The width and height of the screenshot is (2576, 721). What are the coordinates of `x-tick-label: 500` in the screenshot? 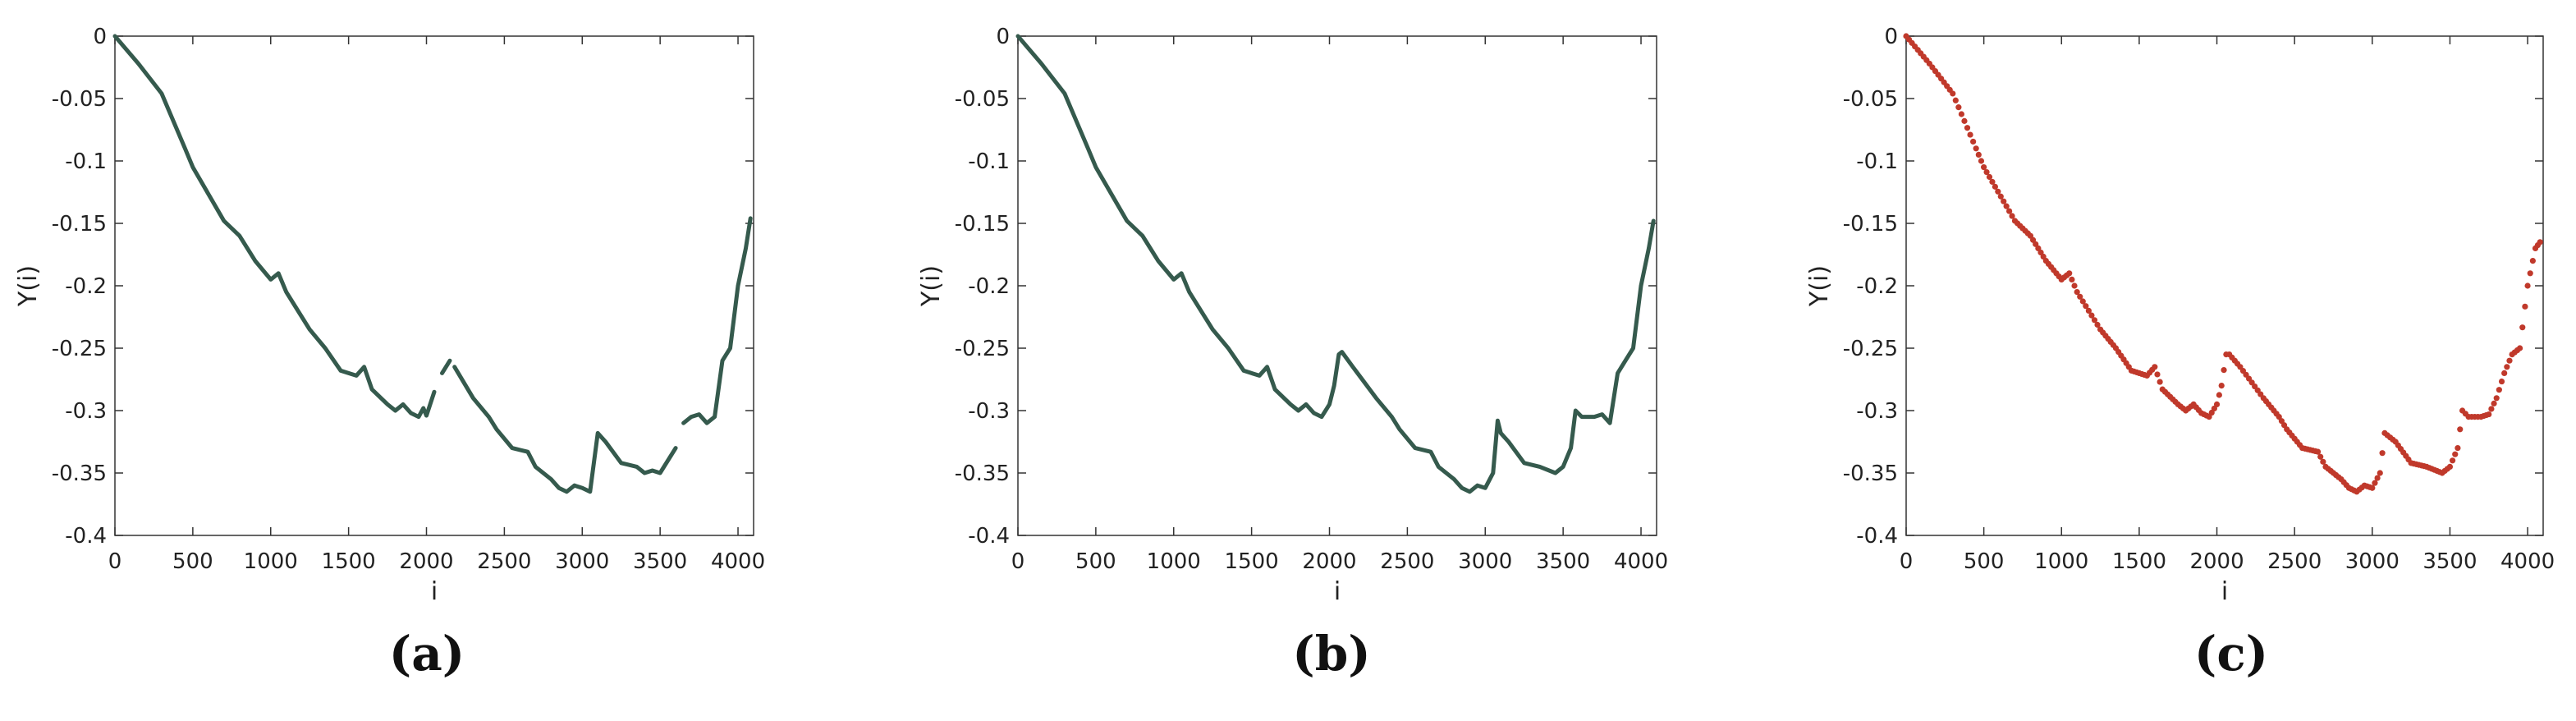 It's located at (1096, 561).